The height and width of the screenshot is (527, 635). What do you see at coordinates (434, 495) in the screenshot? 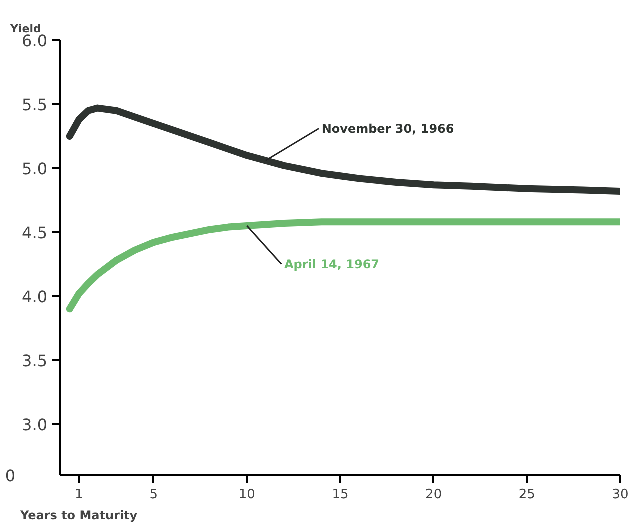
I see `x-tick-label: 20` at bounding box center [434, 495].